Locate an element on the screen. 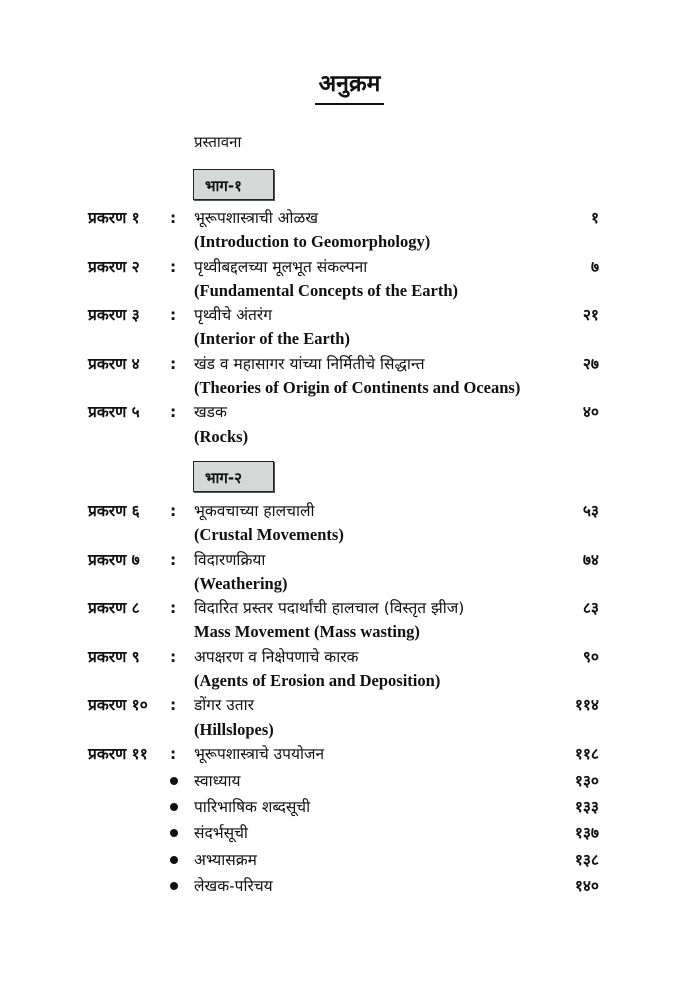  chapter-title: विदारणक्रिया is located at coordinates (230, 559).